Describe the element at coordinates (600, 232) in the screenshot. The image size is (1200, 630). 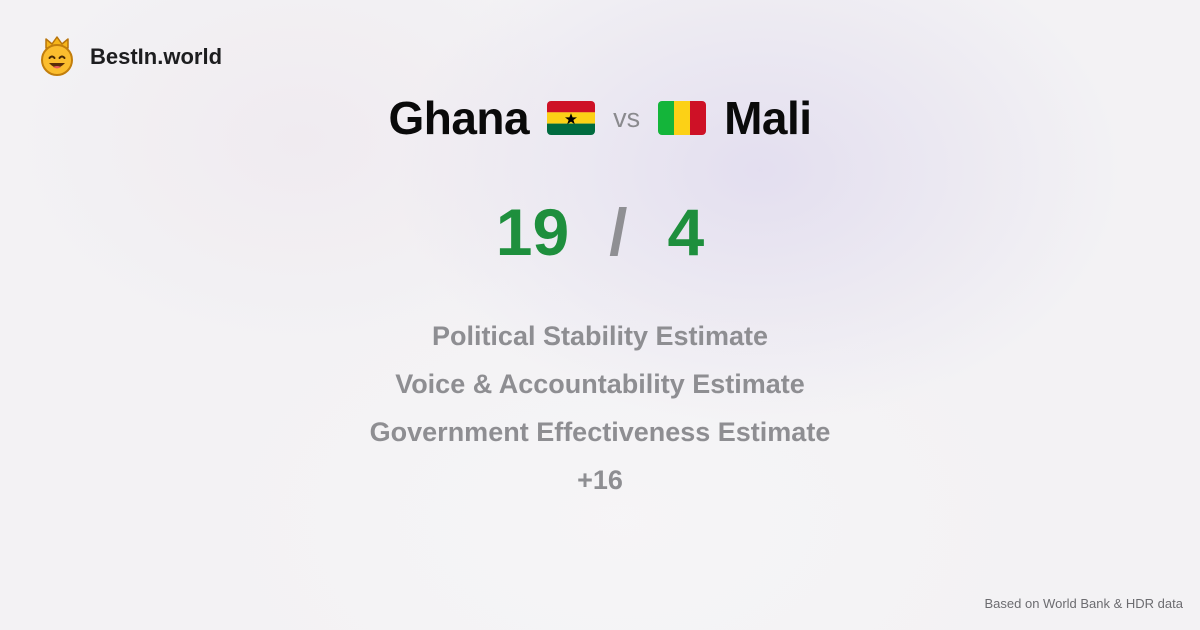
I see `score-display: 19 / 4` at that location.